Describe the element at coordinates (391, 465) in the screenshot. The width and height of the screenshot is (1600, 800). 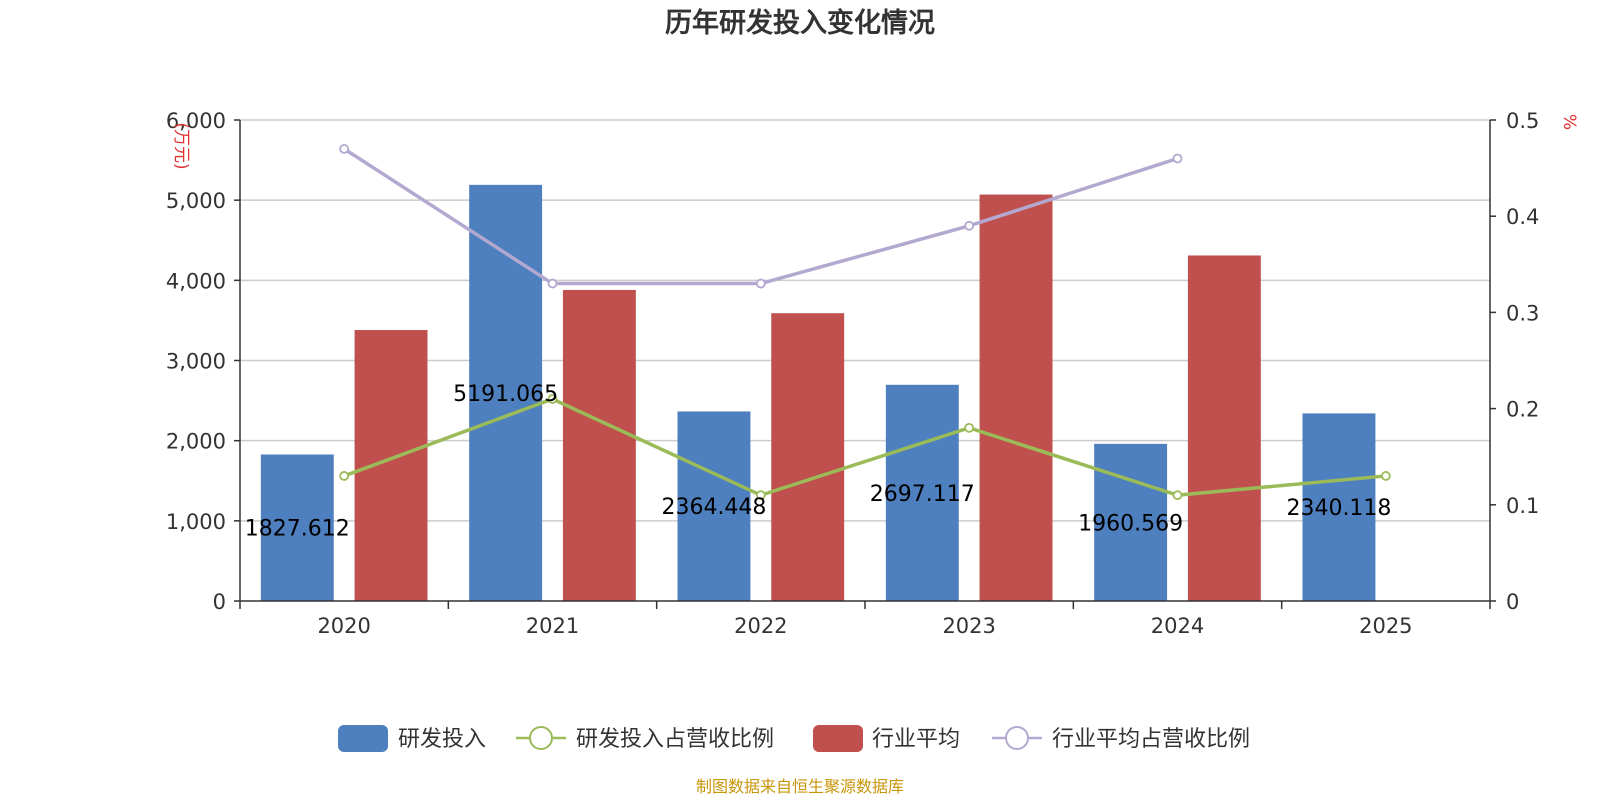
I see `bar-行业平均-2020` at that location.